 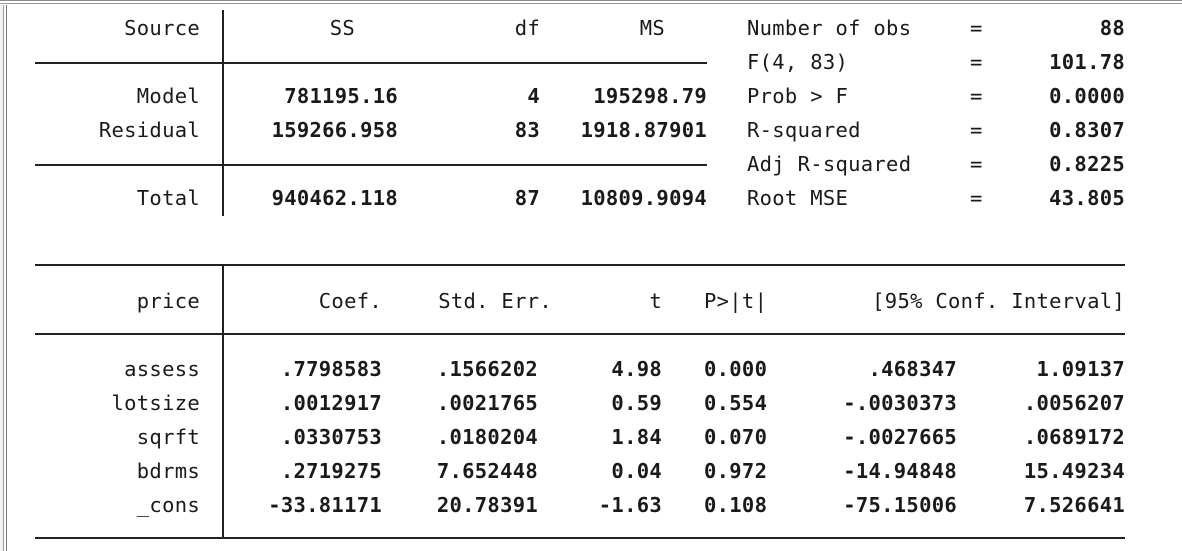 What do you see at coordinates (495, 301) in the screenshot?
I see `coef-header-se: Std. Err.` at bounding box center [495, 301].